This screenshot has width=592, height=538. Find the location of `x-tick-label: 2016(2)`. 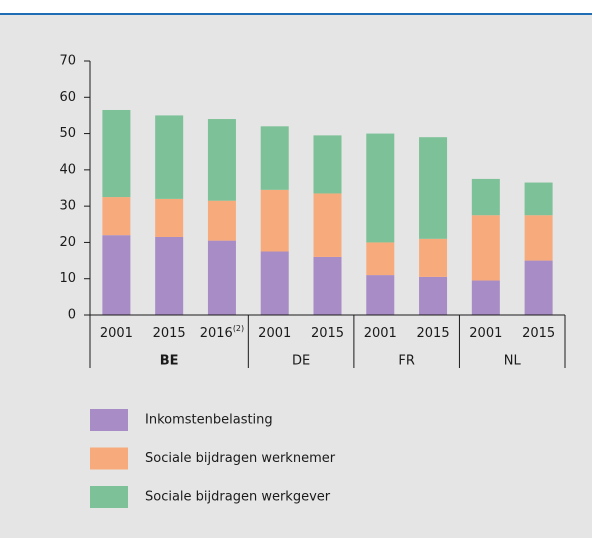

x-tick-label: 2016(2) is located at coordinates (222, 332).